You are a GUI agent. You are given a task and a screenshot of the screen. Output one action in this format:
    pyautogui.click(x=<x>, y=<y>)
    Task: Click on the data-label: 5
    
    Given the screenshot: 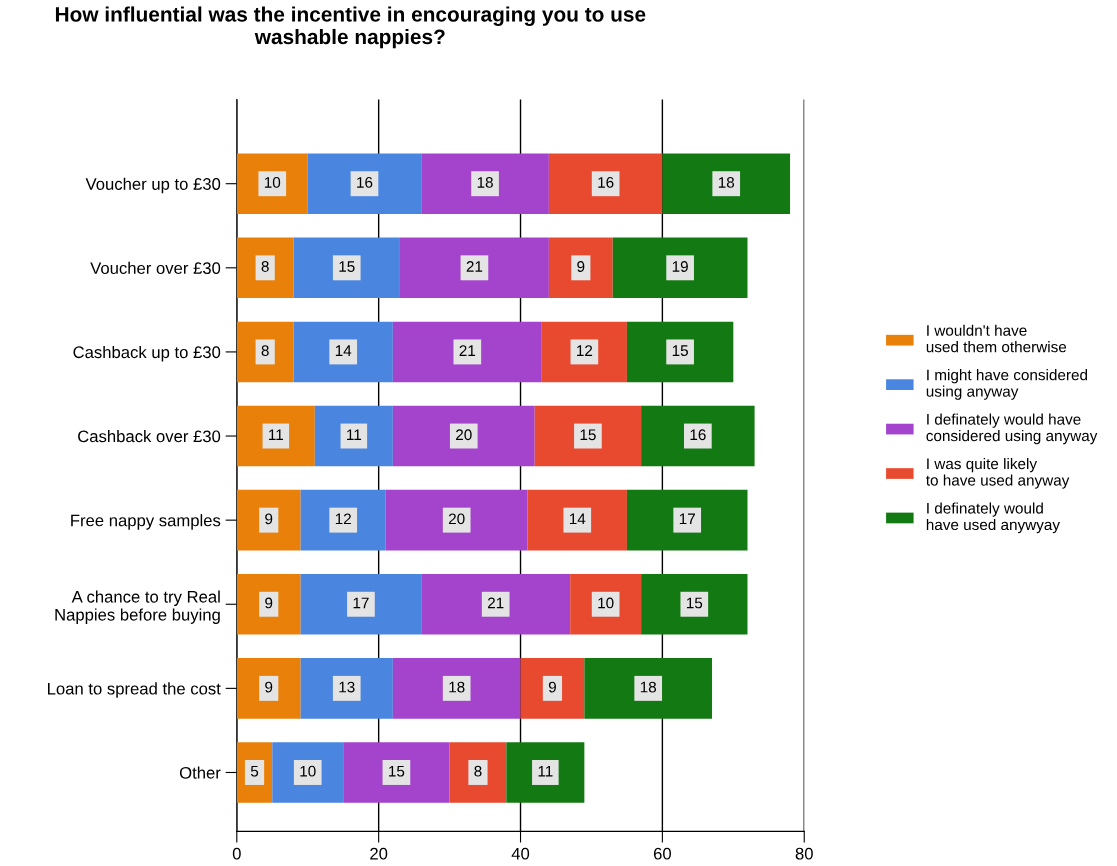 What is the action you would take?
    pyautogui.click(x=254, y=771)
    